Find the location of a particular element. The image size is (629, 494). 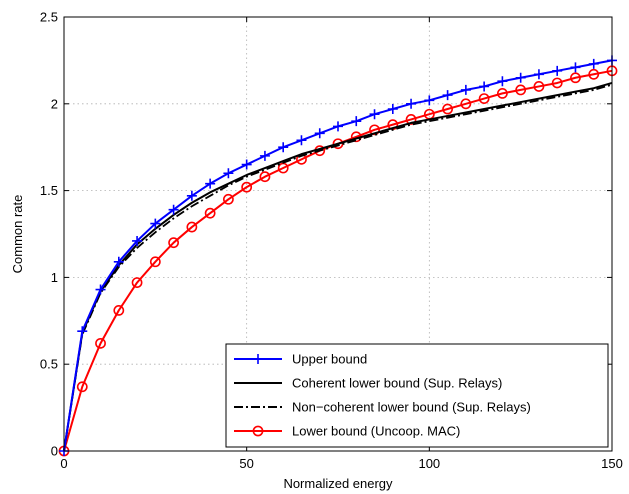

y-tick-label: 2.5 is located at coordinates (49, 17).